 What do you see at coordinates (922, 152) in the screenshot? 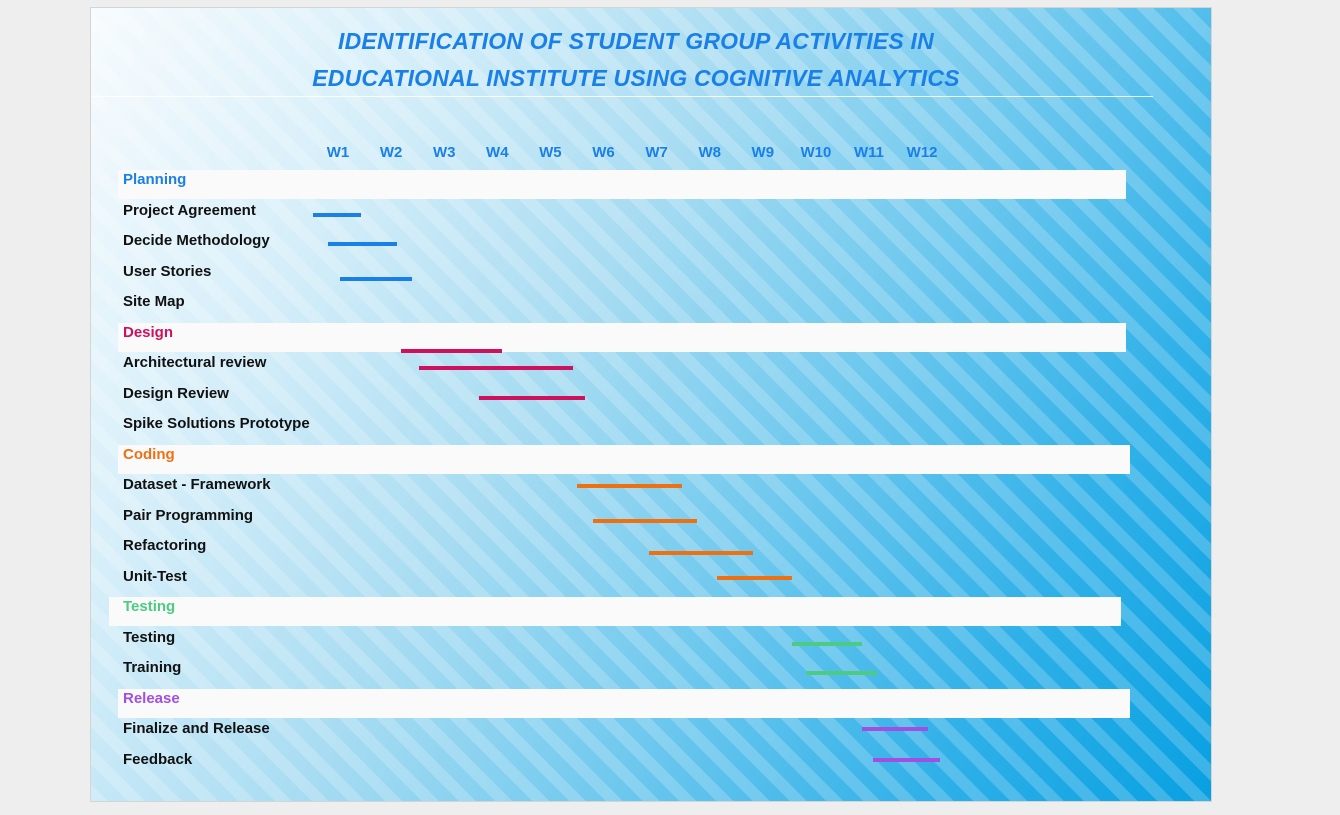
I see `week-header-w12: W12` at bounding box center [922, 152].